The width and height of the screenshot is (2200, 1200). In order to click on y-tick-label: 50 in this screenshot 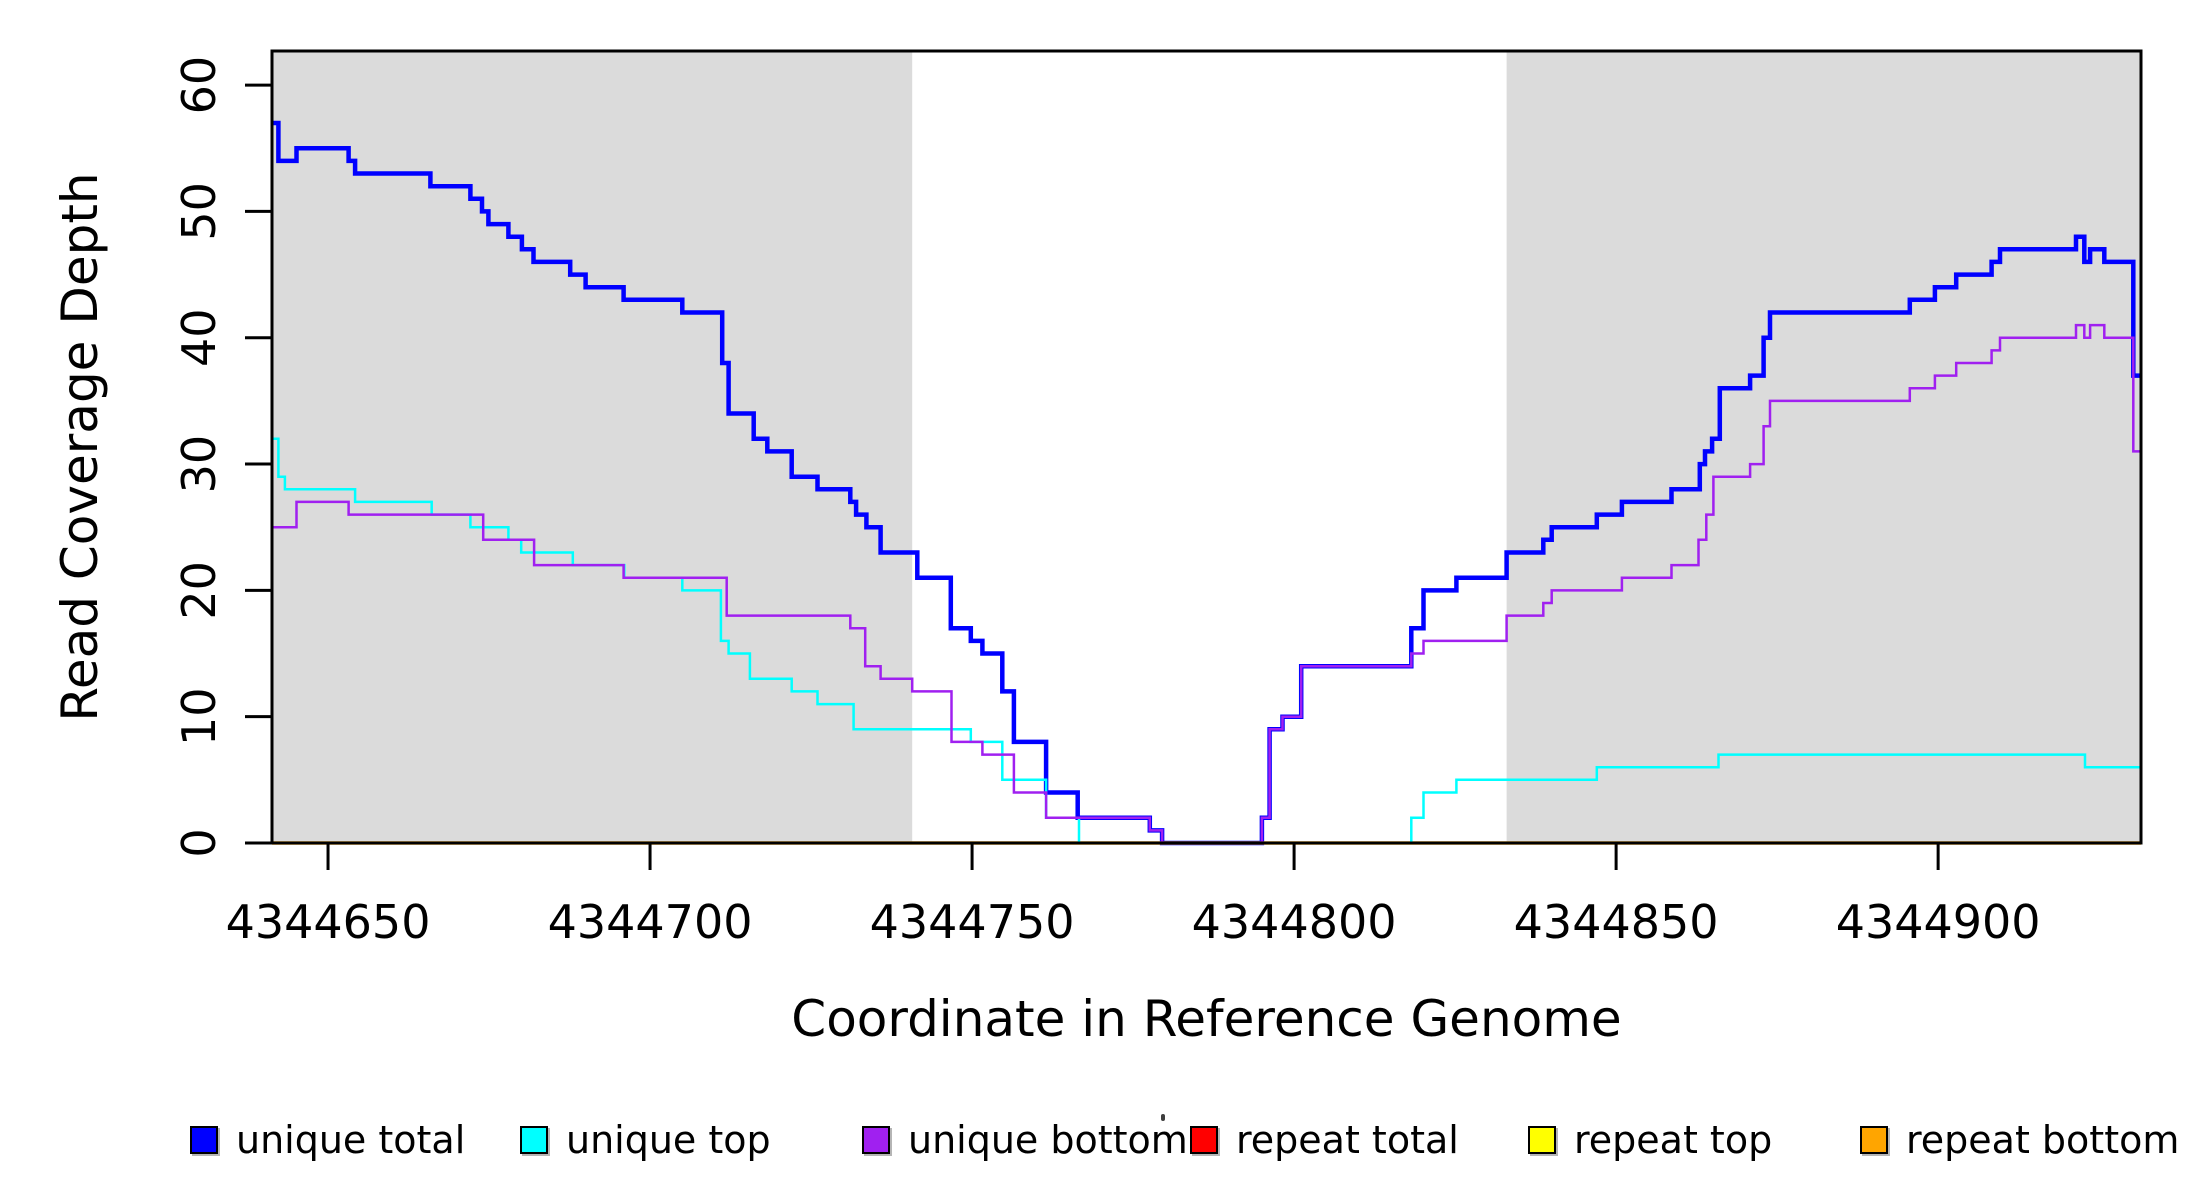, I will do `click(199, 211)`.